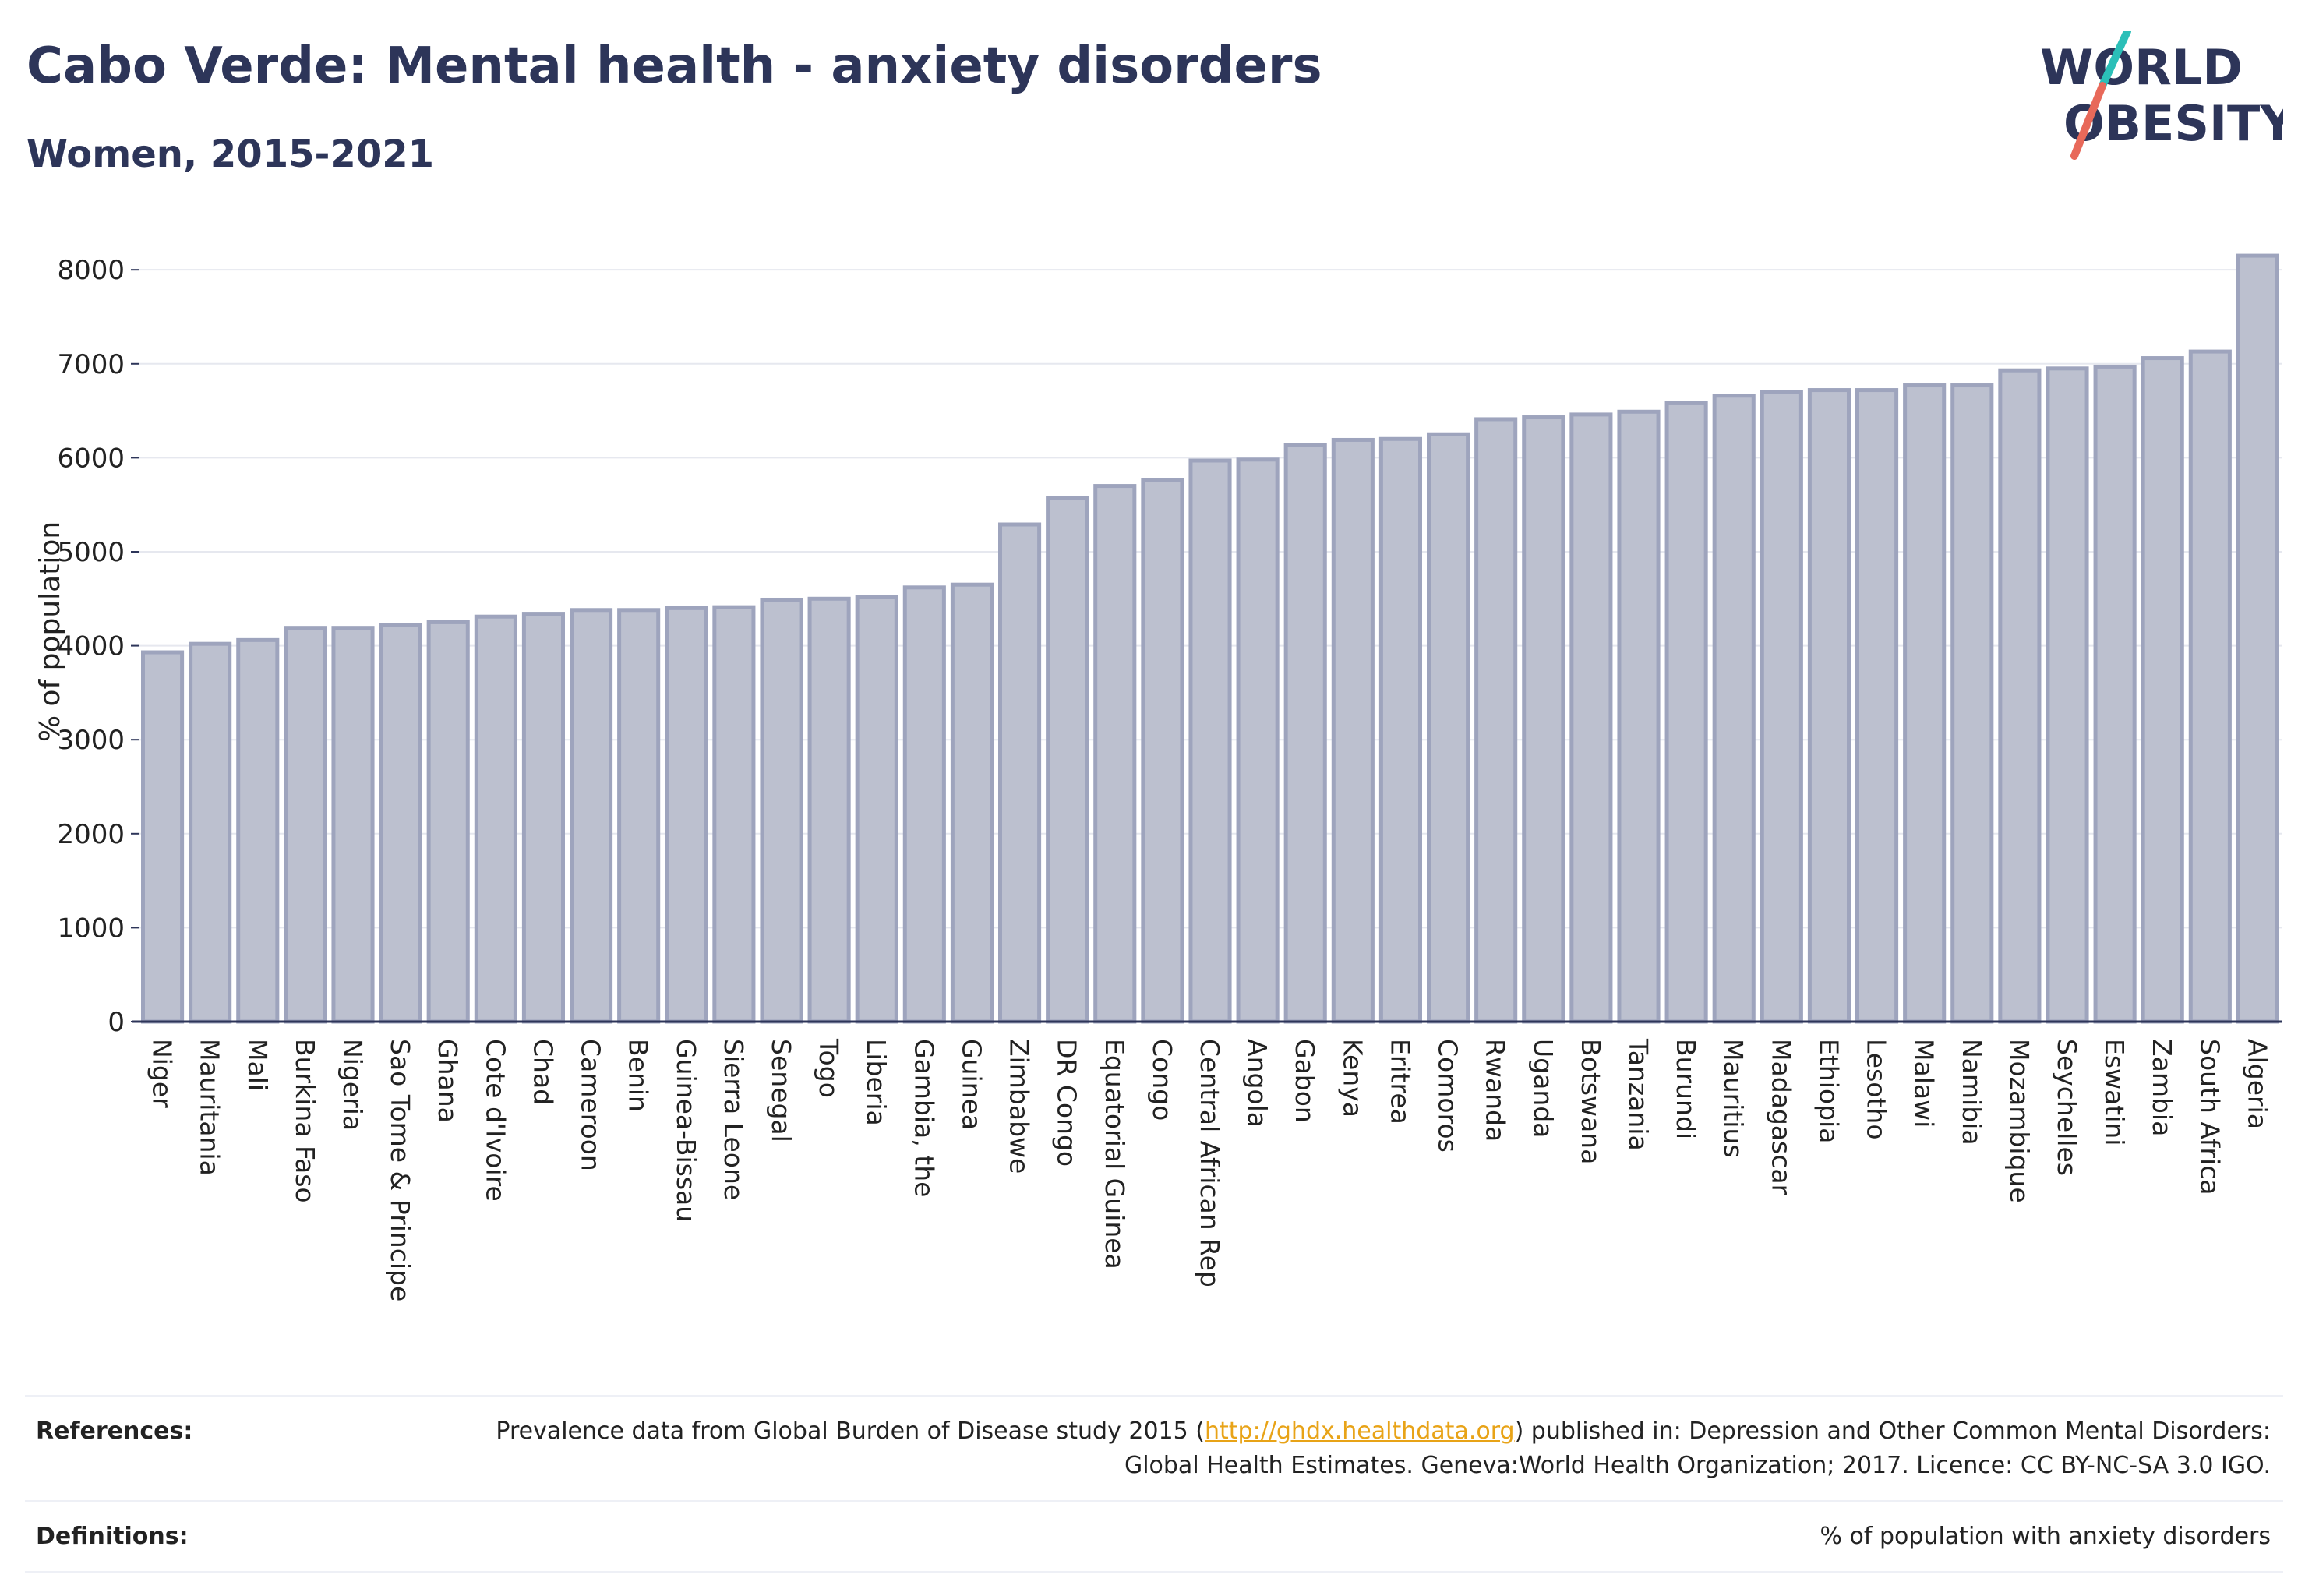 This screenshot has width=2305, height=1596. What do you see at coordinates (733, 1119) in the screenshot?
I see `x-tick-label: Sierra Leone` at bounding box center [733, 1119].